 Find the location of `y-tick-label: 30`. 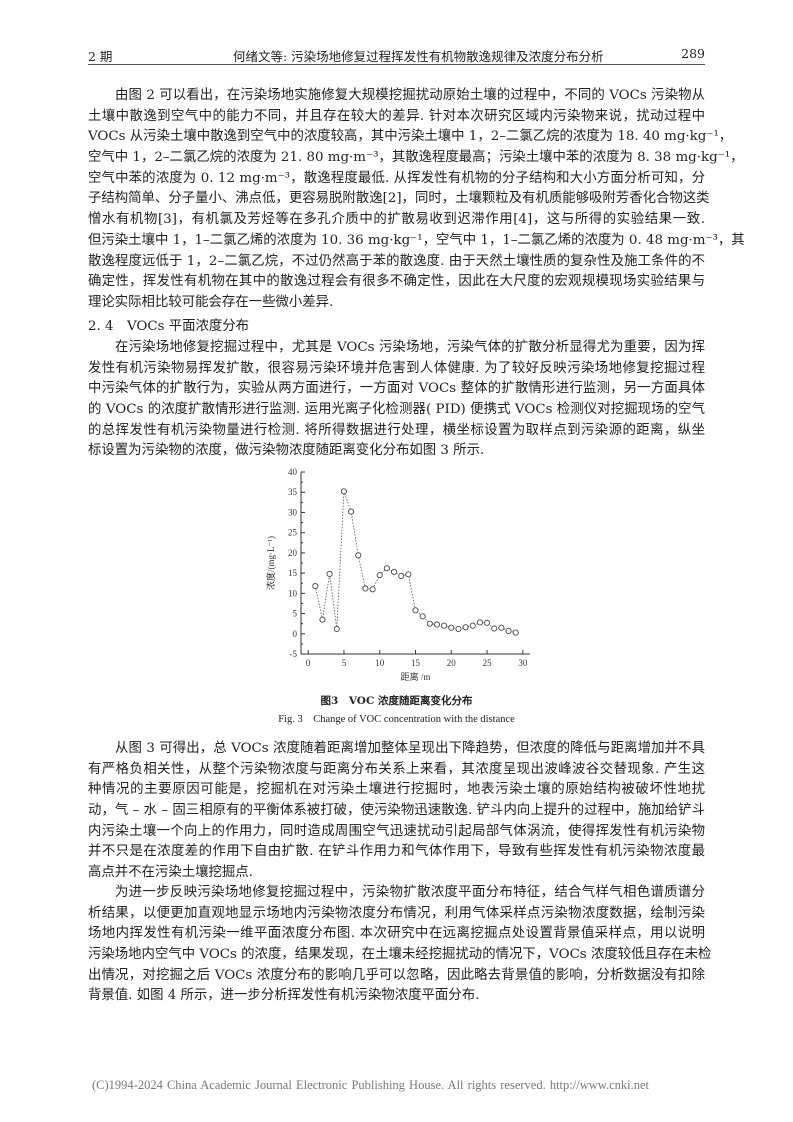

y-tick-label: 30 is located at coordinates (293, 512).